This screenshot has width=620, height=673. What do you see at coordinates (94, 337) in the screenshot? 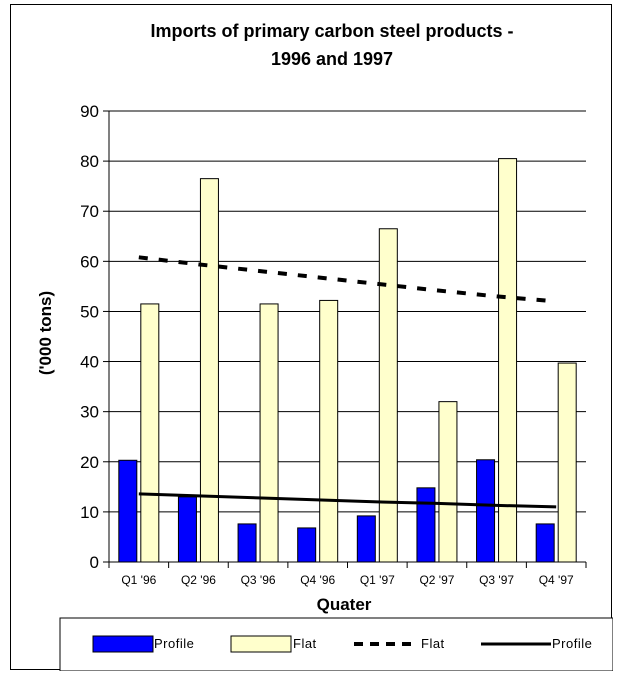
I see `y-tick-labels: 0 10 20 30 40 50 60 70 80 90` at bounding box center [94, 337].